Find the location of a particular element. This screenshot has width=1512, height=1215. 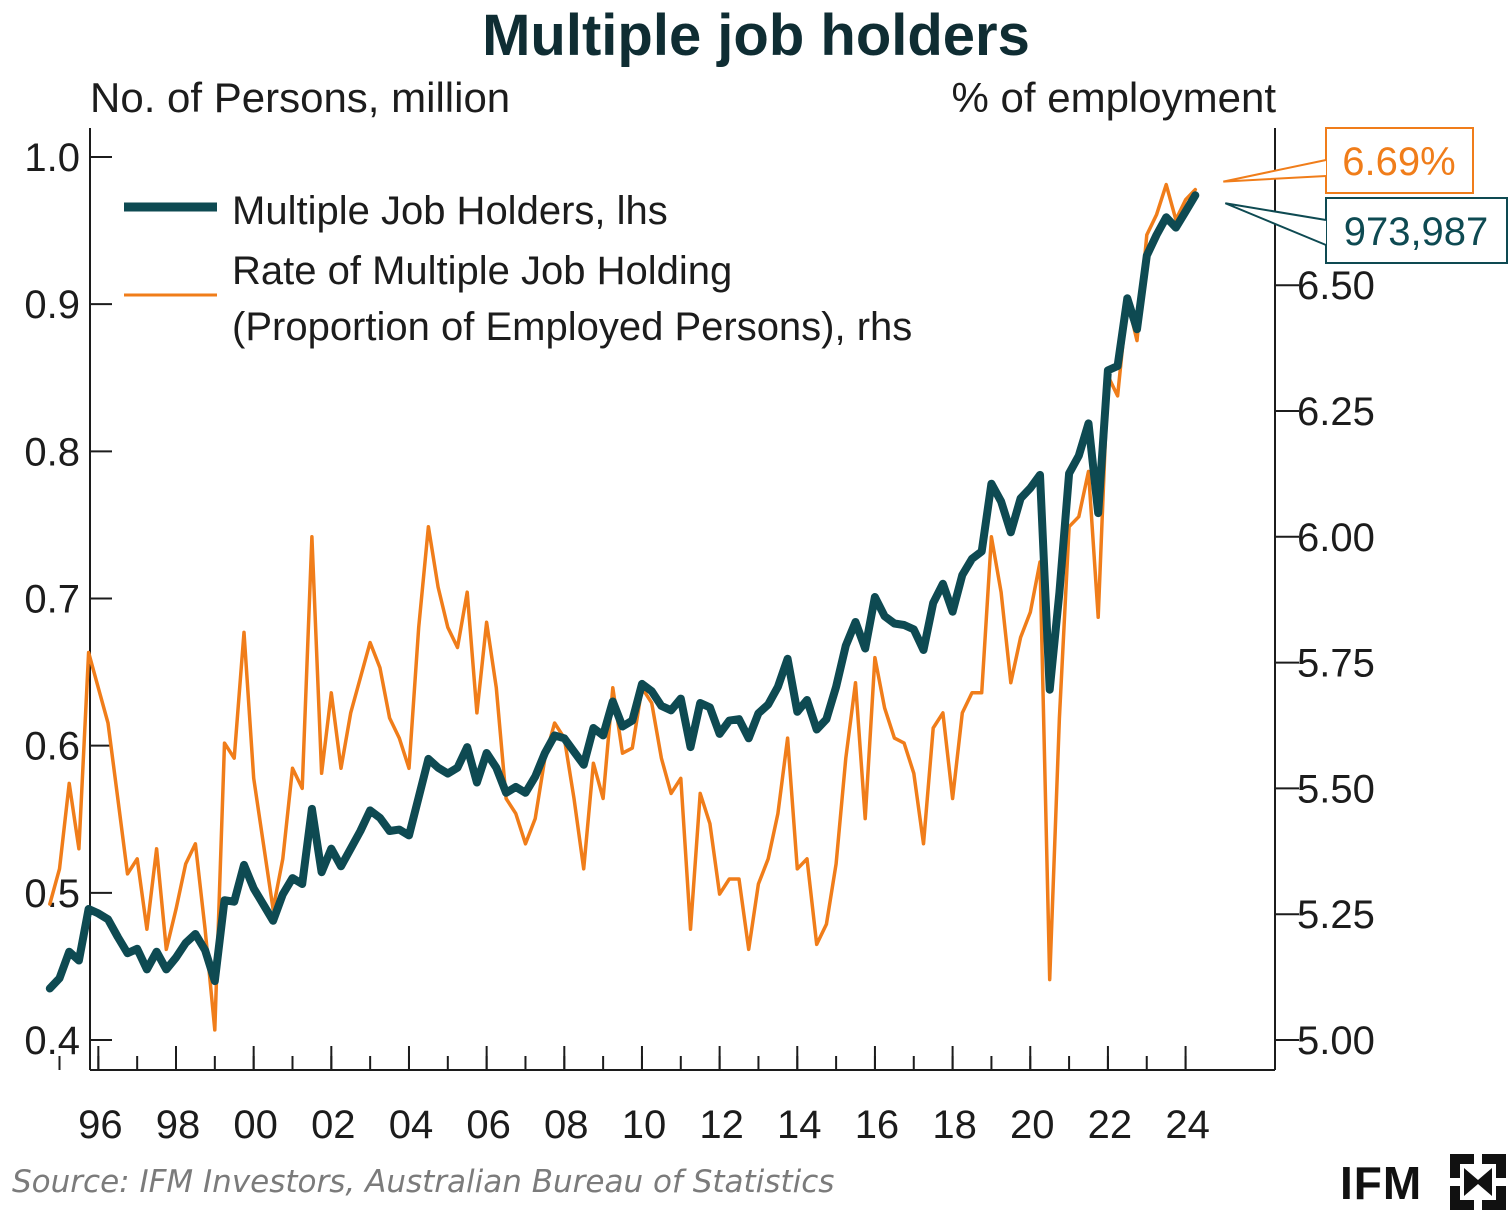

x-tick-label: 08 is located at coordinates (566, 1125).